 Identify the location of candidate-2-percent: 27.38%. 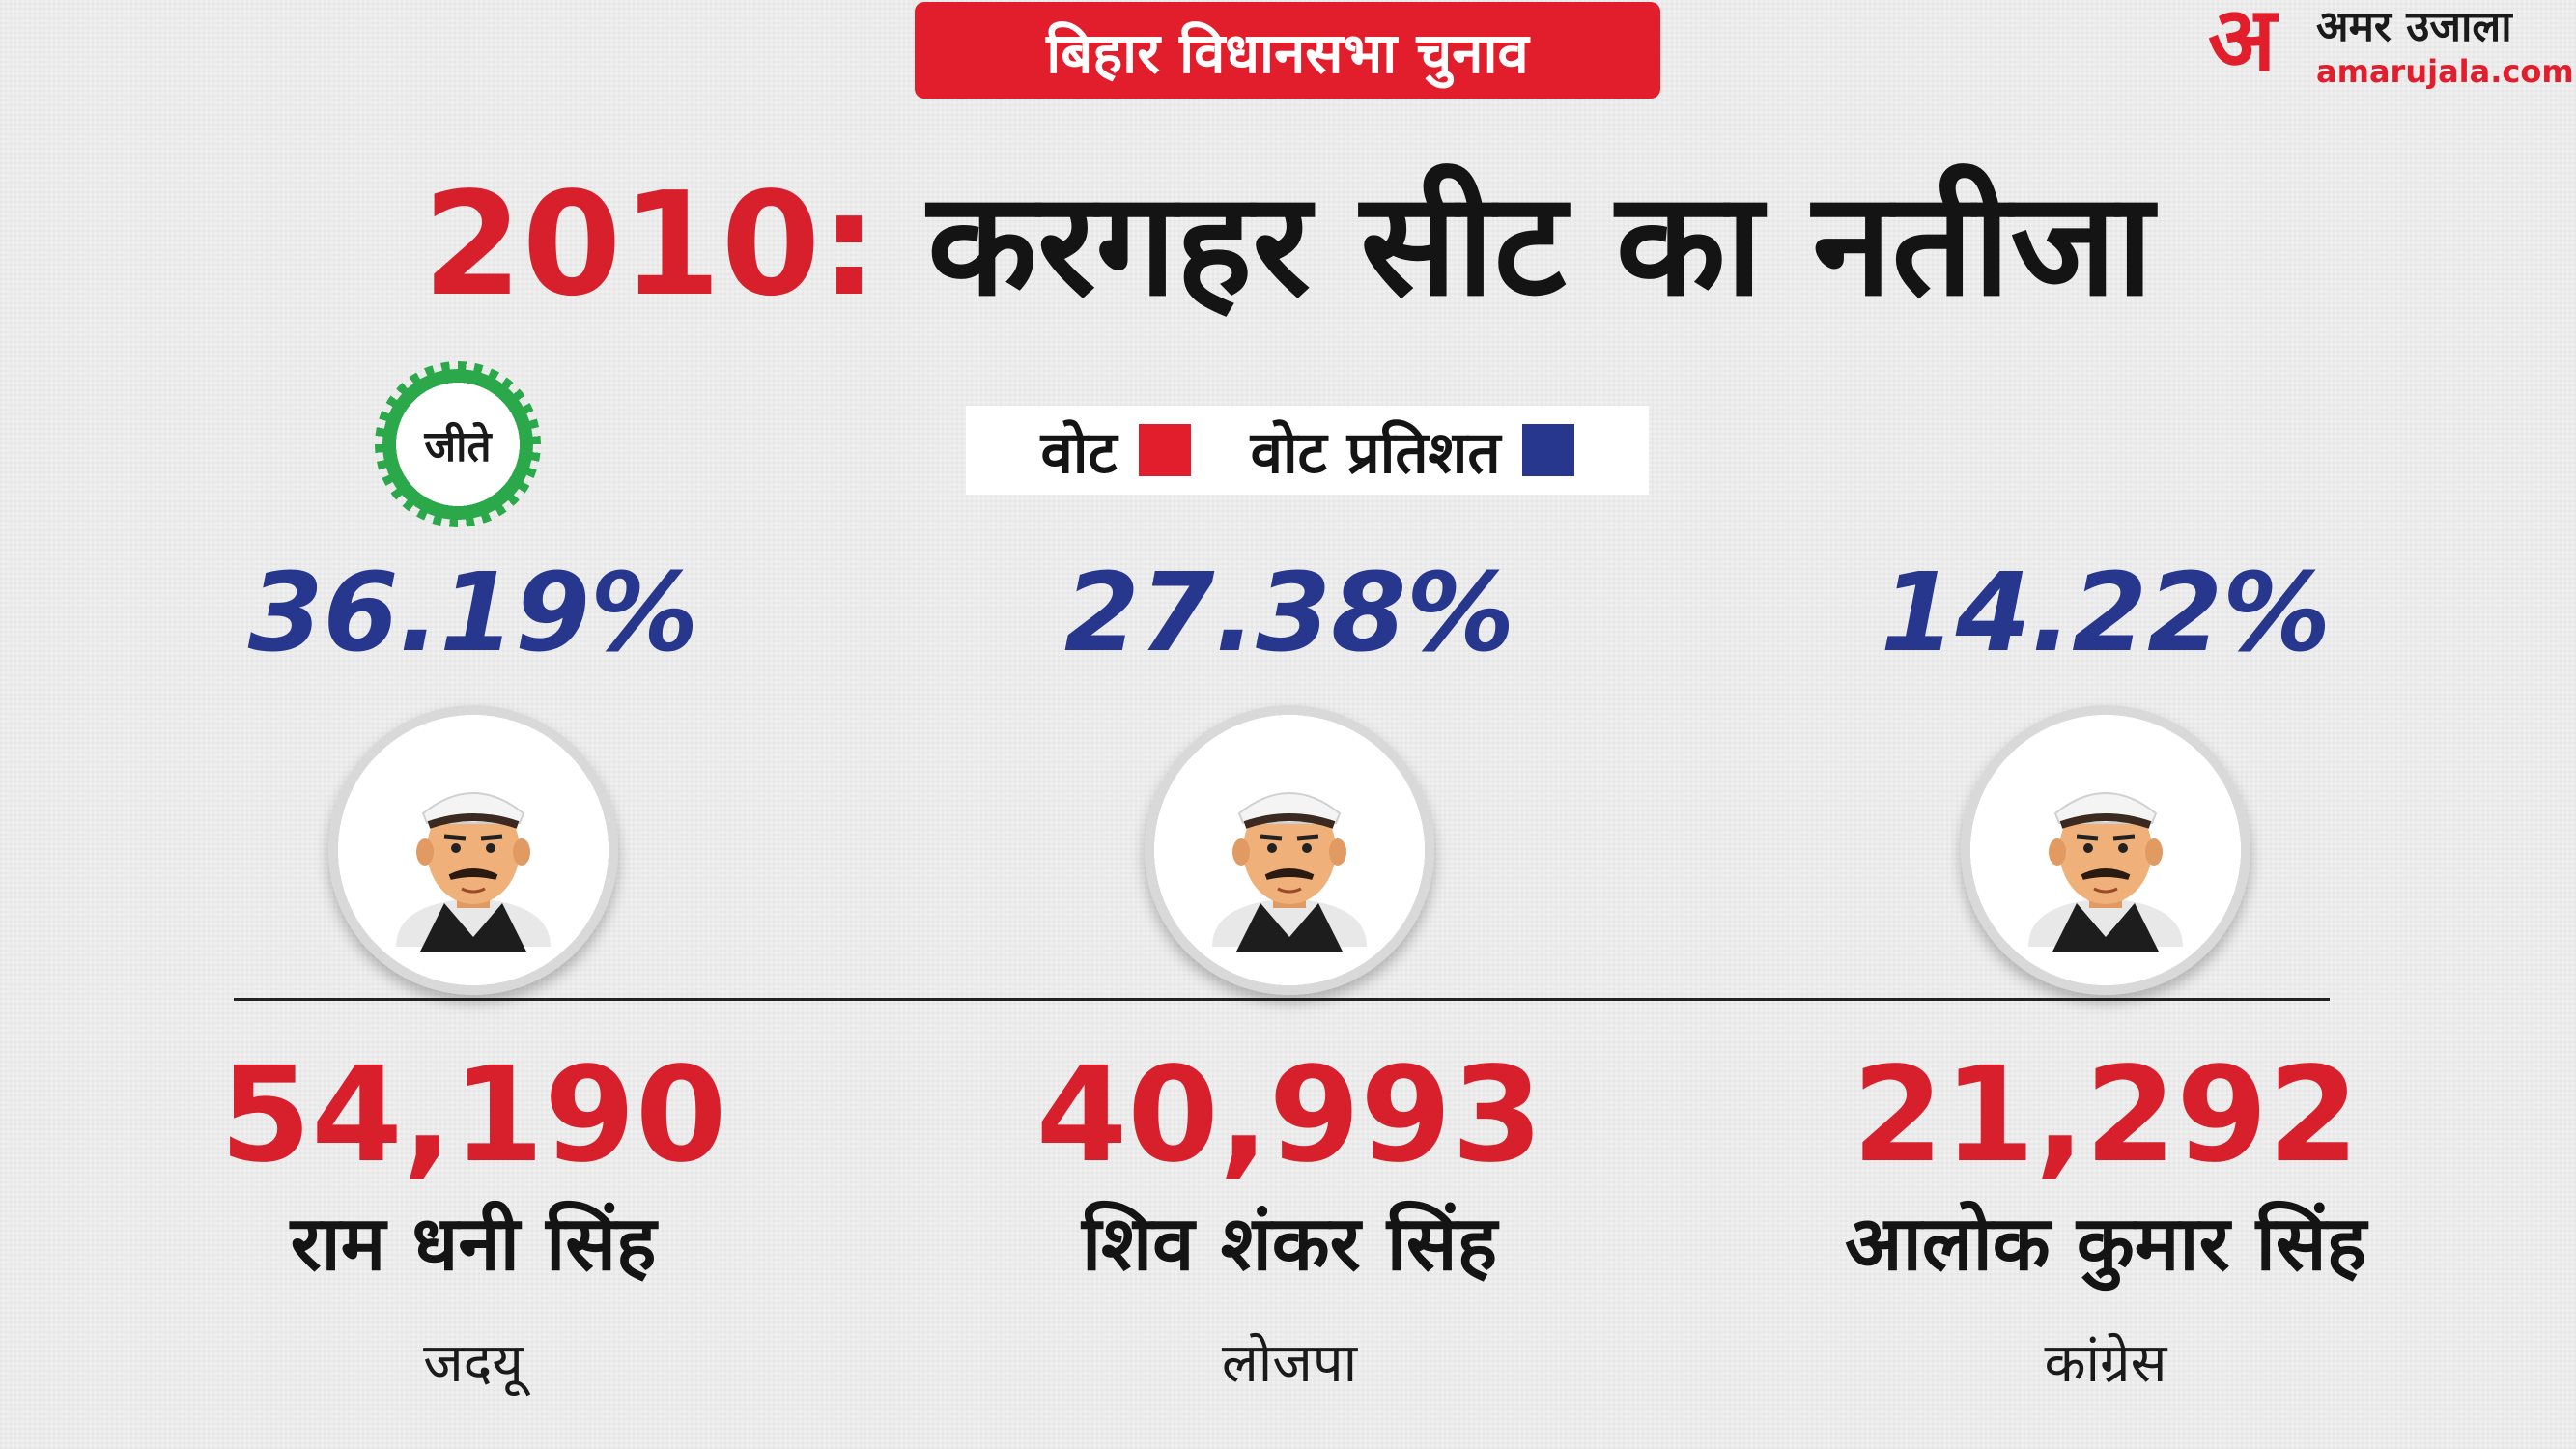
(1289, 613).